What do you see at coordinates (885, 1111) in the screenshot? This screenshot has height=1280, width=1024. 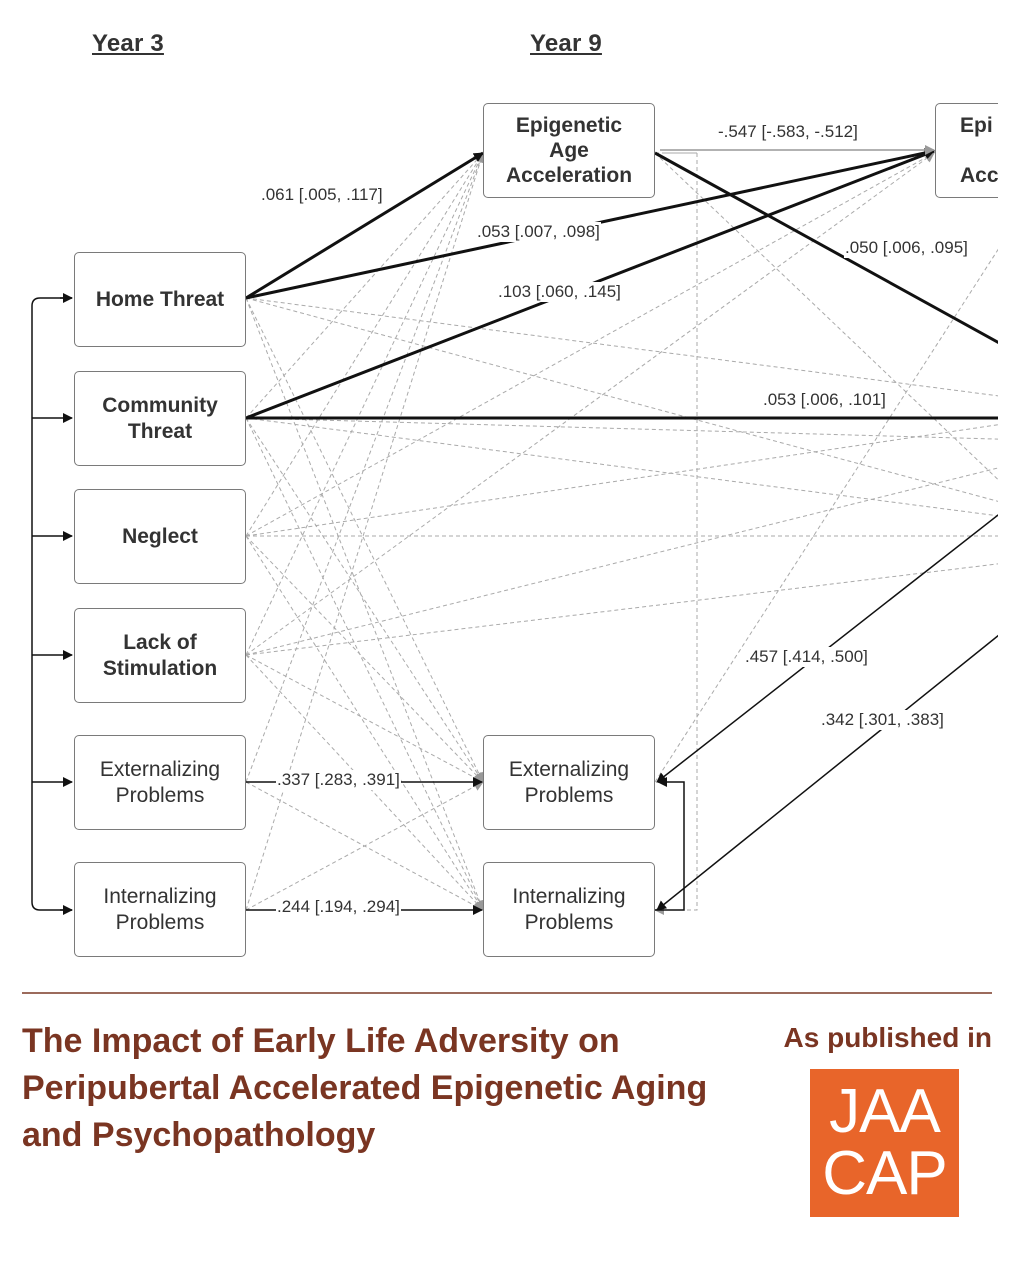 I see `logo-line-1: JAA` at bounding box center [885, 1111].